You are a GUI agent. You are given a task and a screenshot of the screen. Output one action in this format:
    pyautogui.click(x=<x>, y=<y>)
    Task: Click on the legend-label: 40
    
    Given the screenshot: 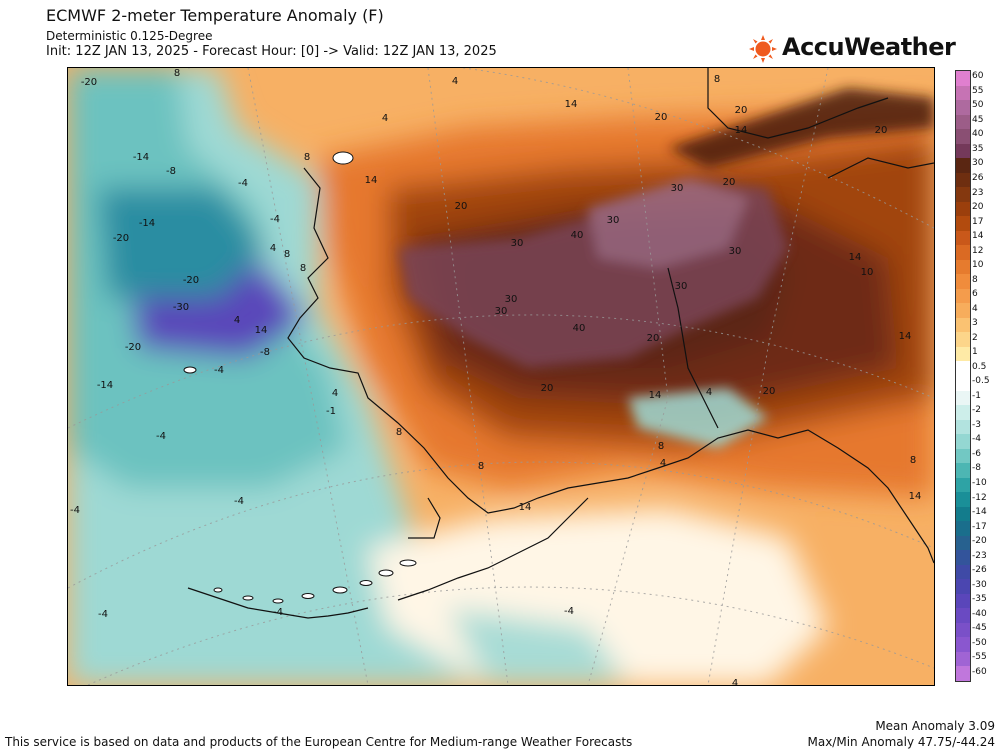 What is the action you would take?
    pyautogui.click(x=978, y=134)
    